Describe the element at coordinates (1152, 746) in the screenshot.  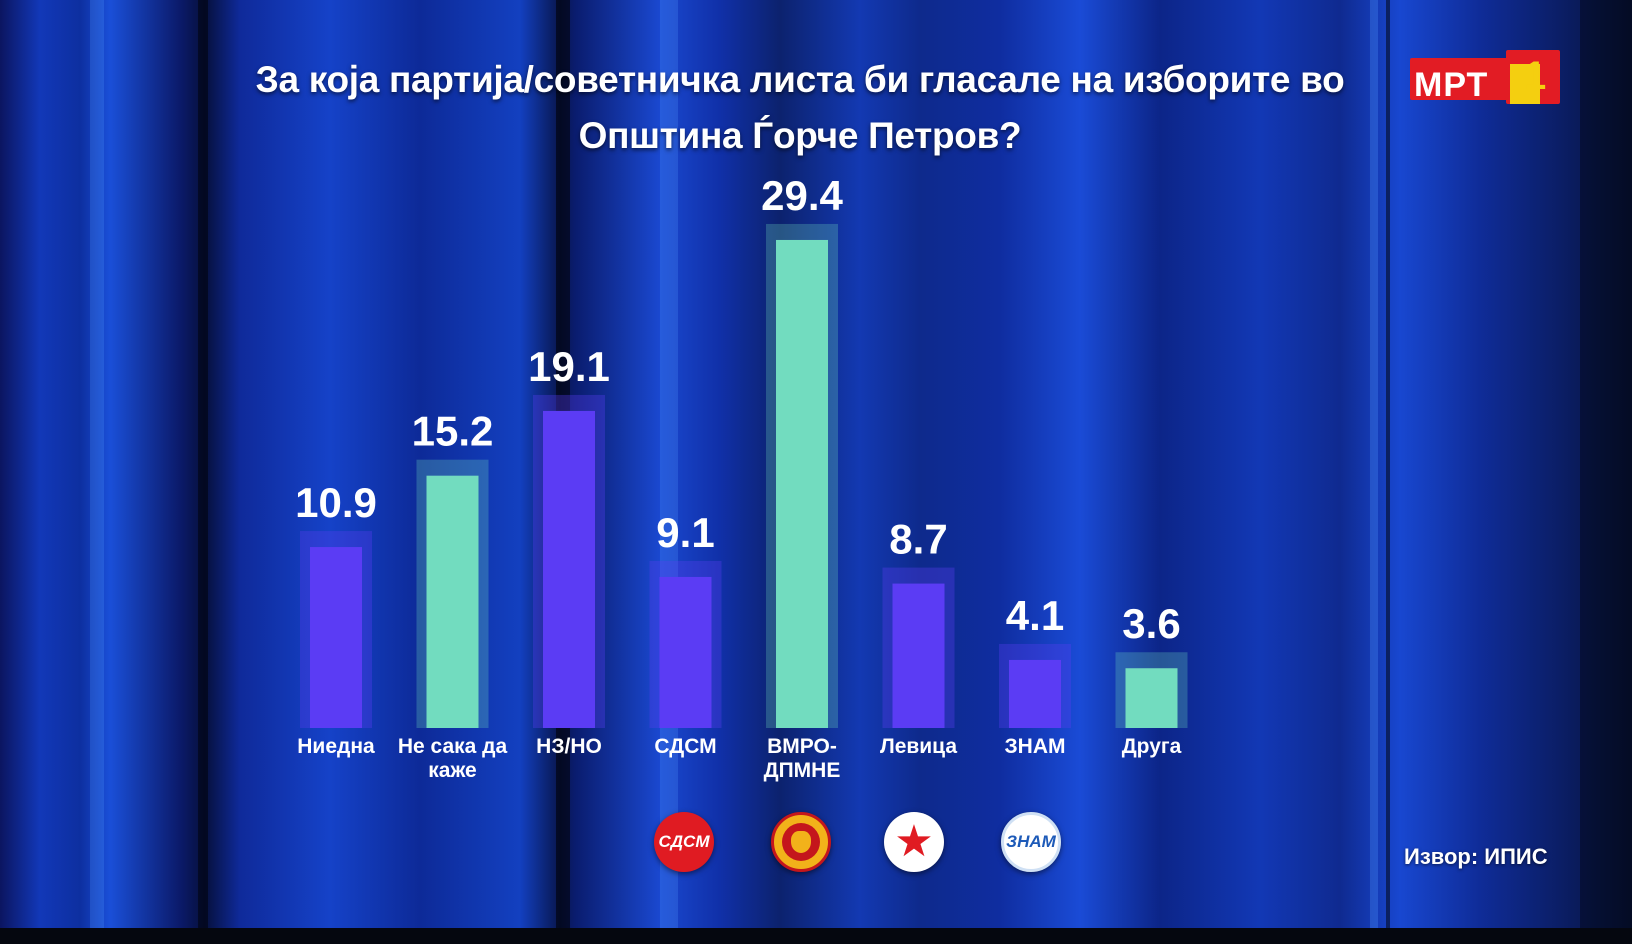
I see `category-label: Друга` at that location.